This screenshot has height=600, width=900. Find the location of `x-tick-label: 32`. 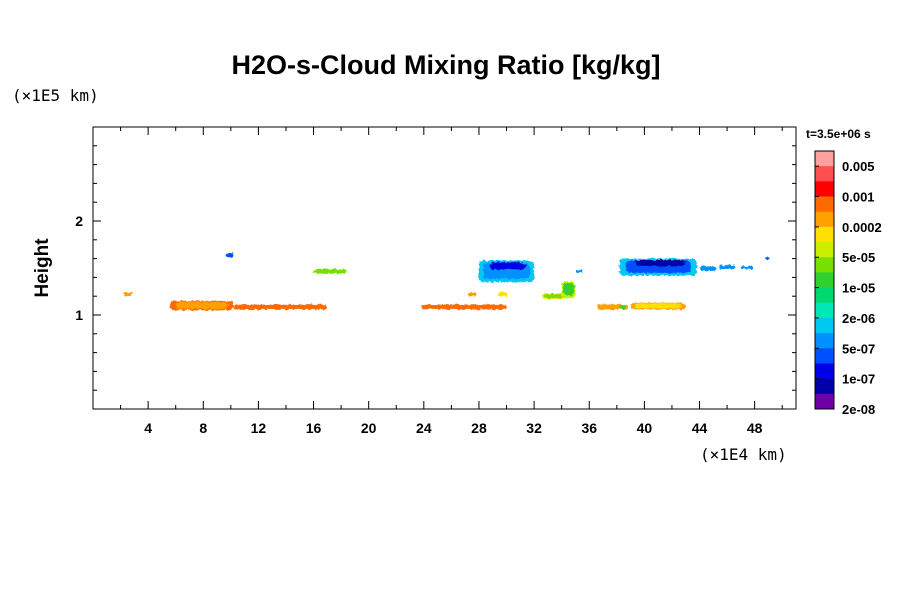

x-tick-label: 32 is located at coordinates (534, 428).